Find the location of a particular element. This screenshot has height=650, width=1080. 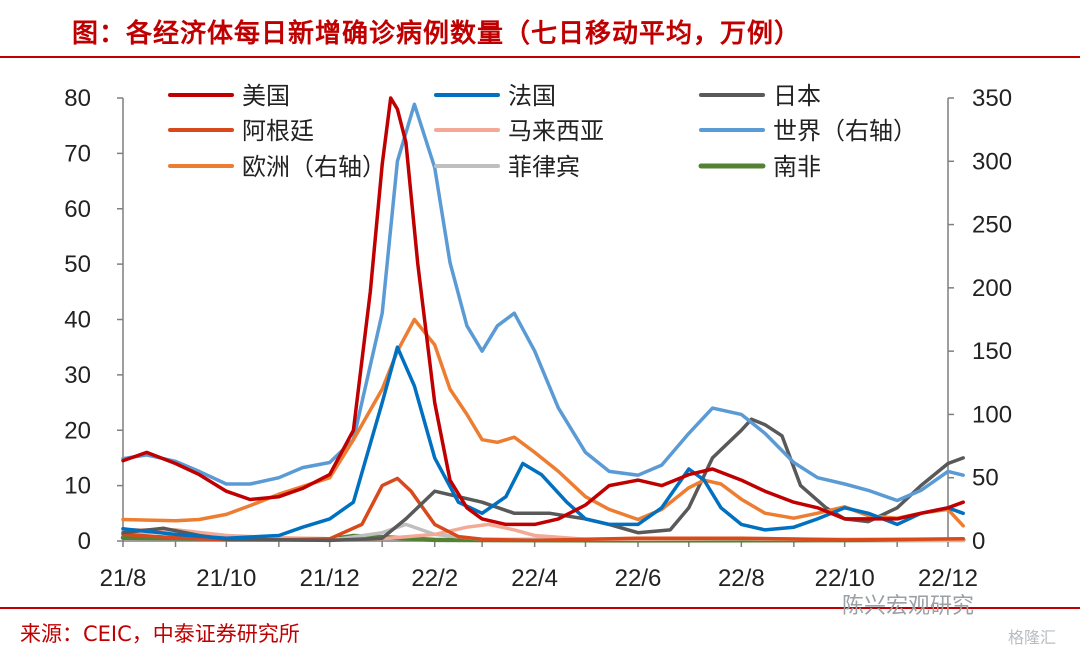

x-tick-label: 21/10 is located at coordinates (226, 578).